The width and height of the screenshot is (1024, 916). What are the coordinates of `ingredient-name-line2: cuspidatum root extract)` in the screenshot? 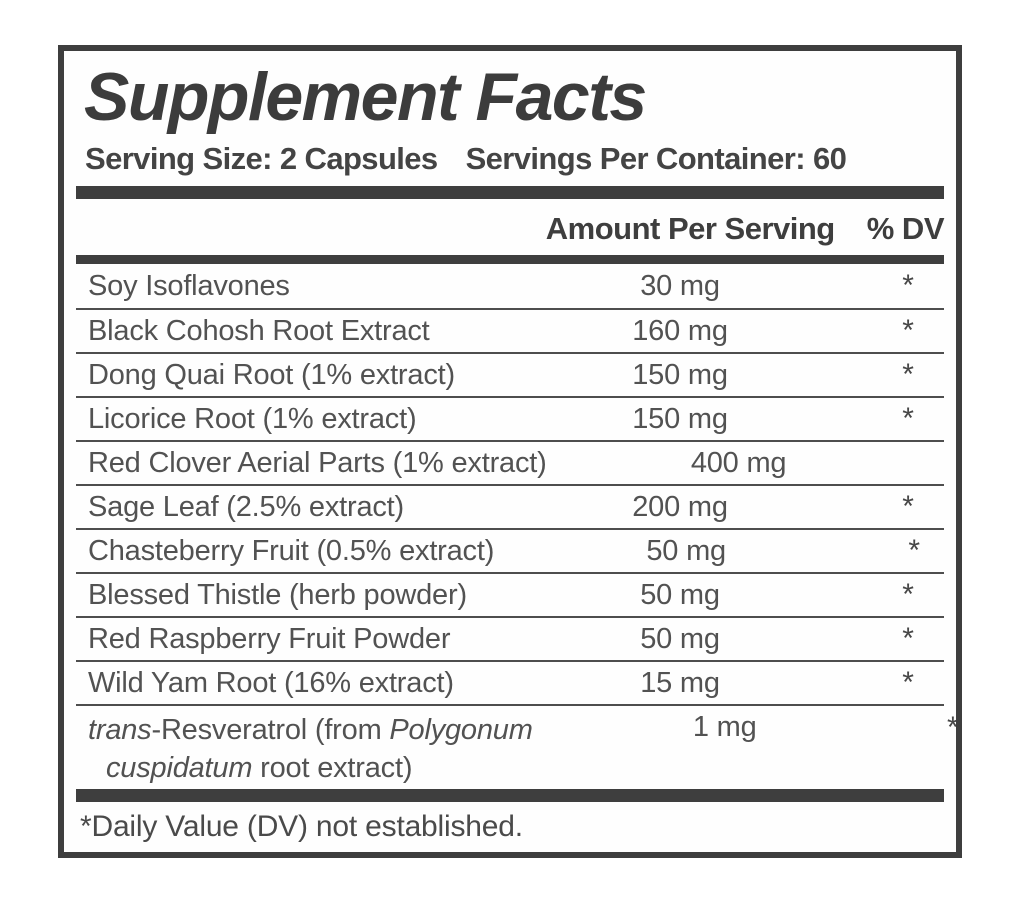 It's located at (310, 768).